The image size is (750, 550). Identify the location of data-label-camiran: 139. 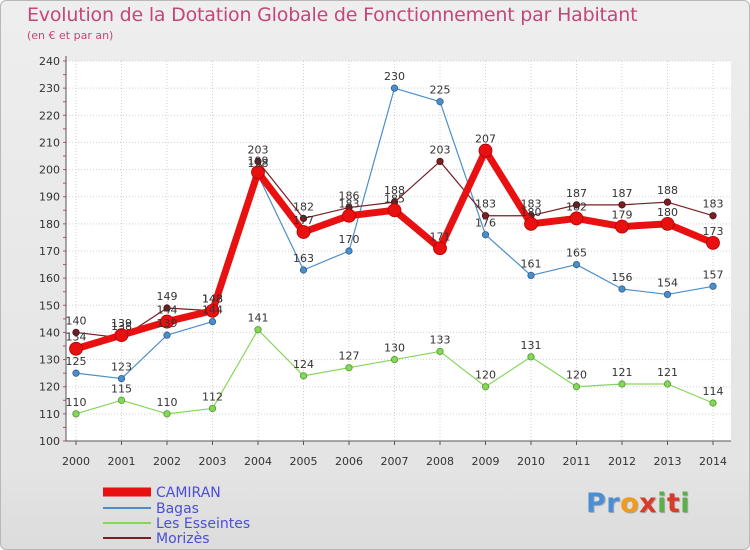
(121, 323).